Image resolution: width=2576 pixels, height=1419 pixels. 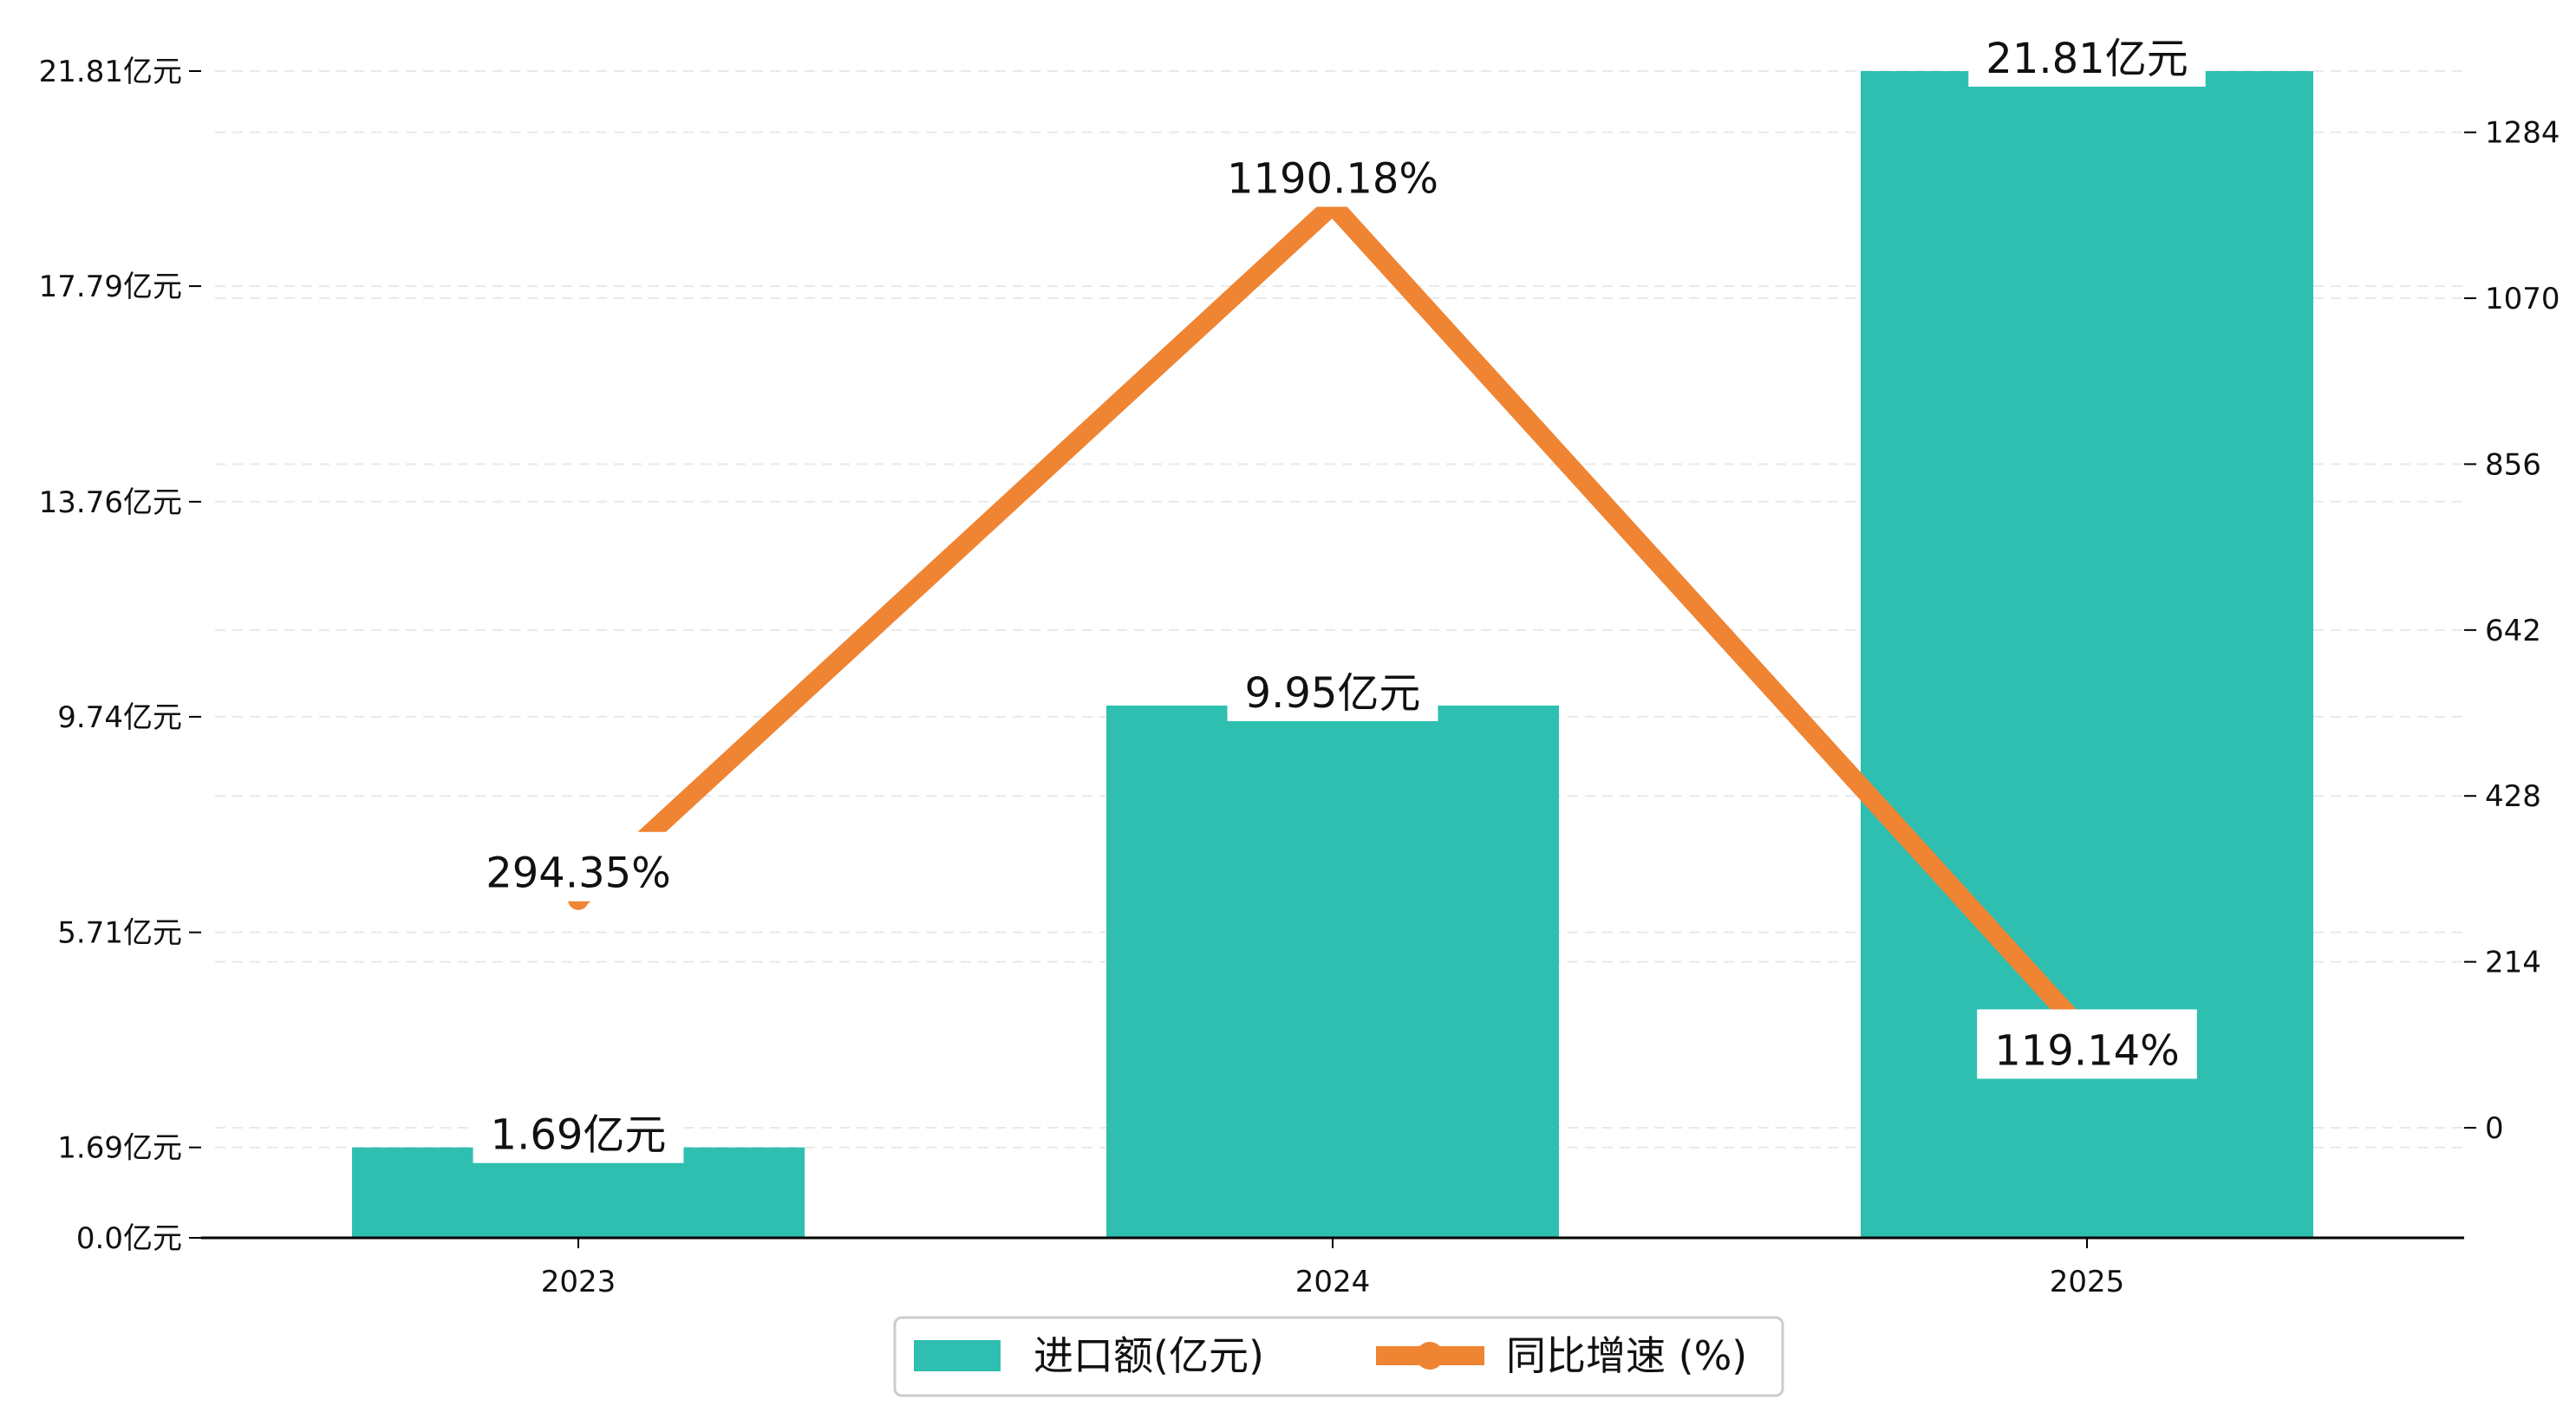 I want to click on bar-value-label-group: 21.81亿元, so click(x=2087, y=52).